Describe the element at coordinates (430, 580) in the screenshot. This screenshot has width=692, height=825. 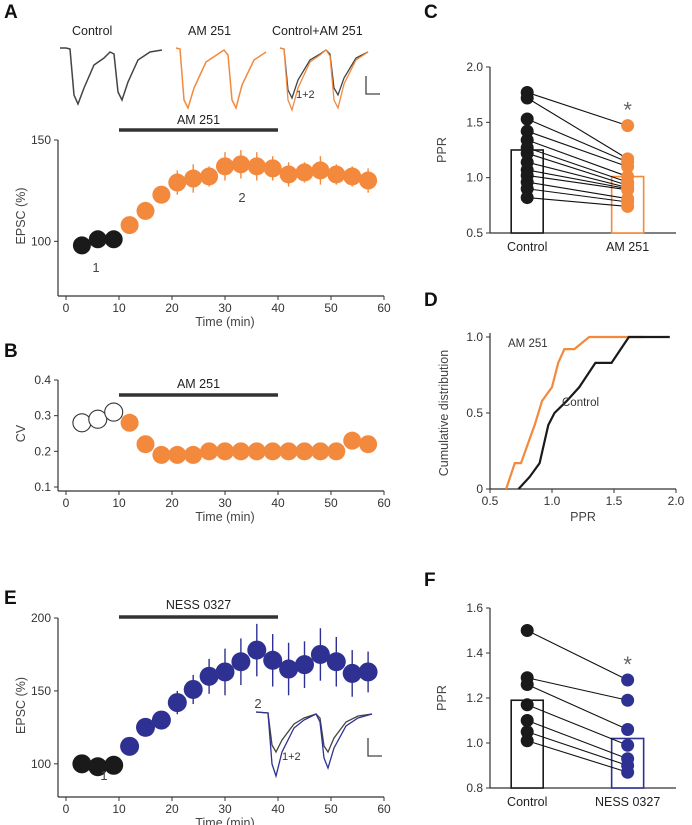
I see `panel-letter-f: F` at that location.